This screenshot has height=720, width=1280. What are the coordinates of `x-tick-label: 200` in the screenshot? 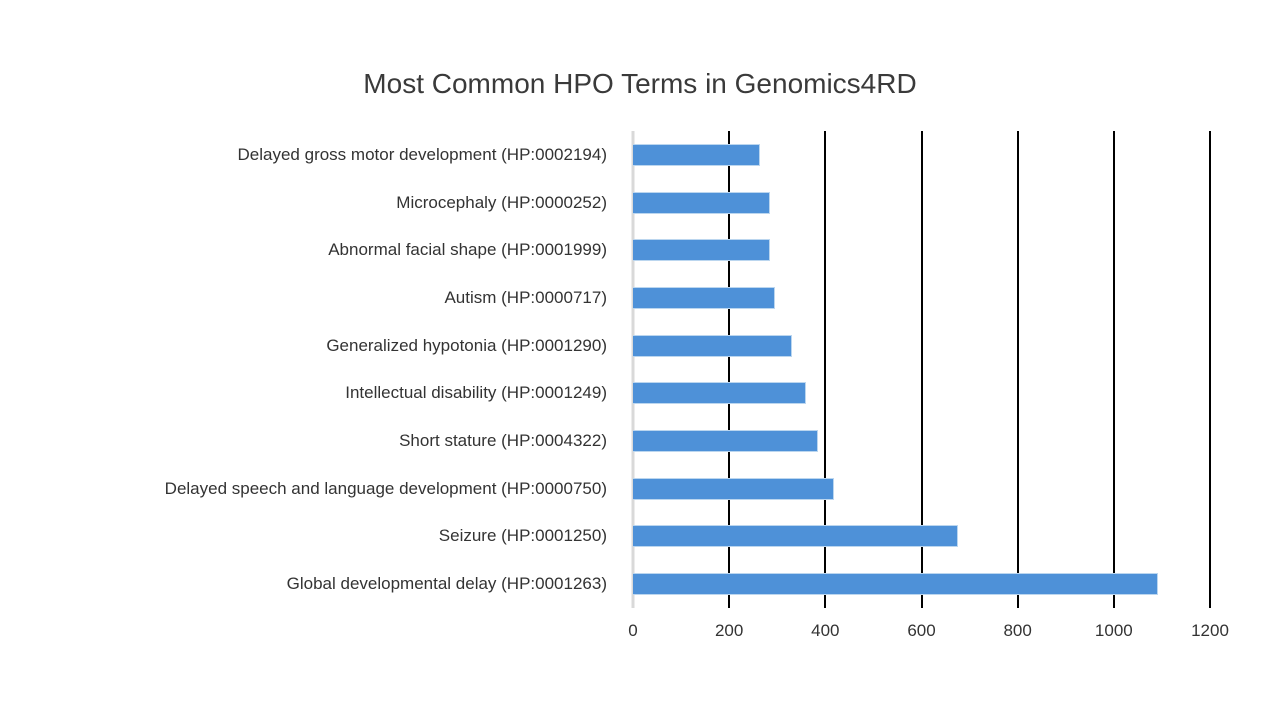 It's located at (729, 630).